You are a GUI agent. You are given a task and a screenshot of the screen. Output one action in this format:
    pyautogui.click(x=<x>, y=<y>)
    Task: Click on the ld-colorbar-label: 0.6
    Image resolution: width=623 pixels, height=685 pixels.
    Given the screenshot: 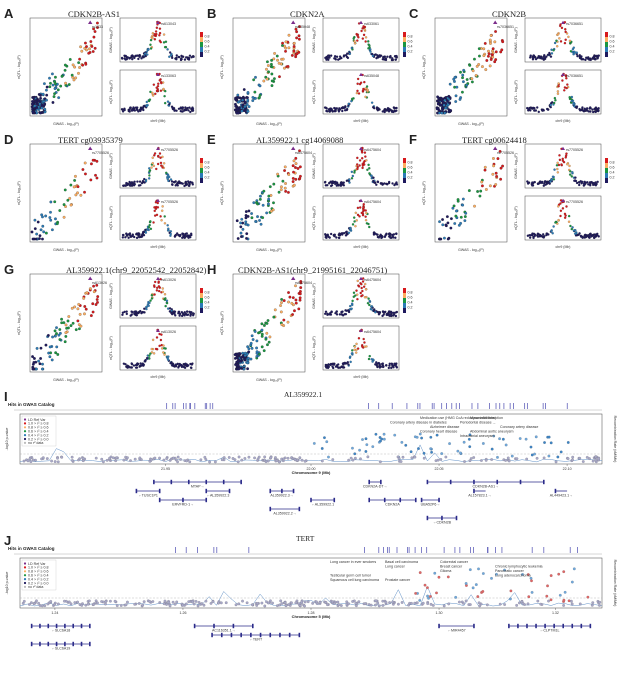 What is the action you would take?
    pyautogui.click(x=207, y=168)
    